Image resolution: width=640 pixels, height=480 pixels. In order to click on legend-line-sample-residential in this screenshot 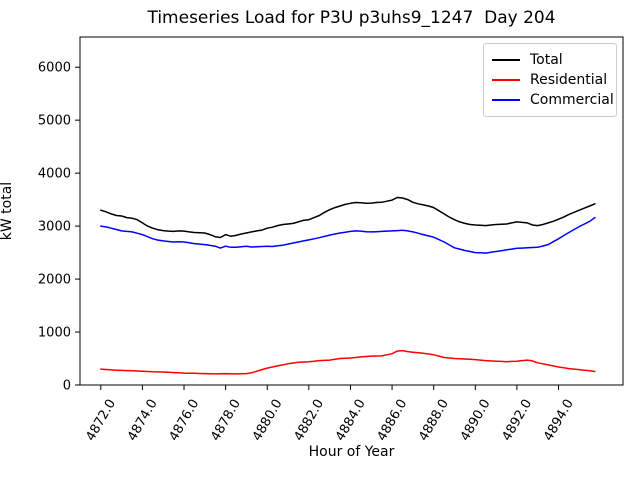, I will do `click(506, 80)`.